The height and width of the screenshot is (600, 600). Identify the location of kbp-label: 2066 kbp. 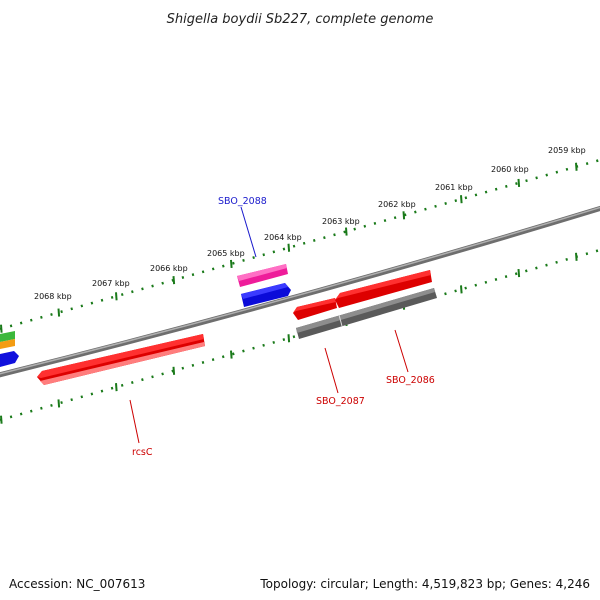
(169, 268).